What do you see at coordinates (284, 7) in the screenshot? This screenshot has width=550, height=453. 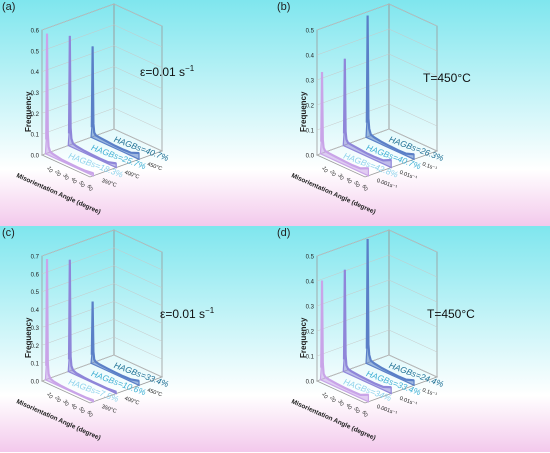 I see `panel-label: (b)` at bounding box center [284, 7].